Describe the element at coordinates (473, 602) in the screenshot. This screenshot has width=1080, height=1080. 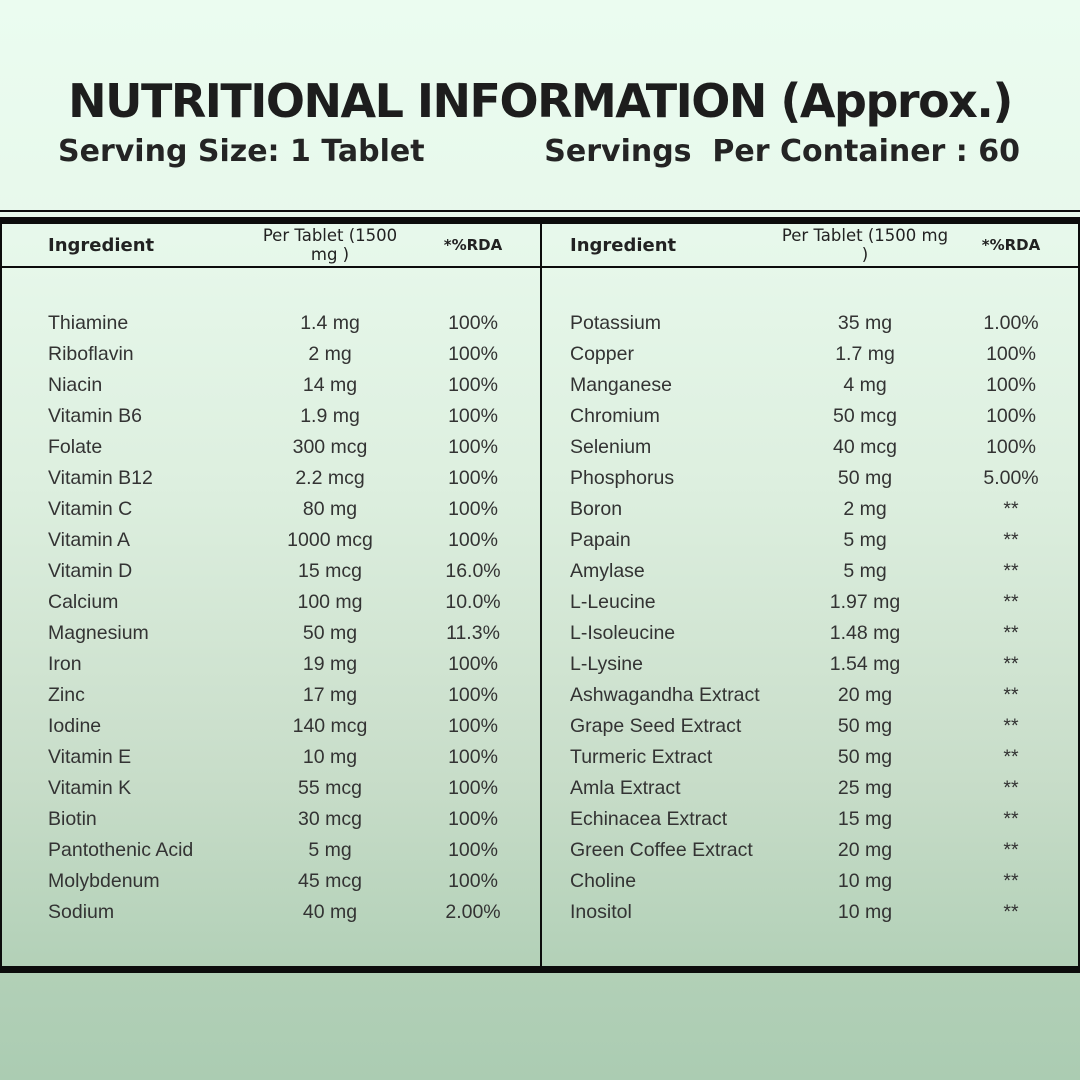
I see `ingredient-rda: 10.0%` at that location.